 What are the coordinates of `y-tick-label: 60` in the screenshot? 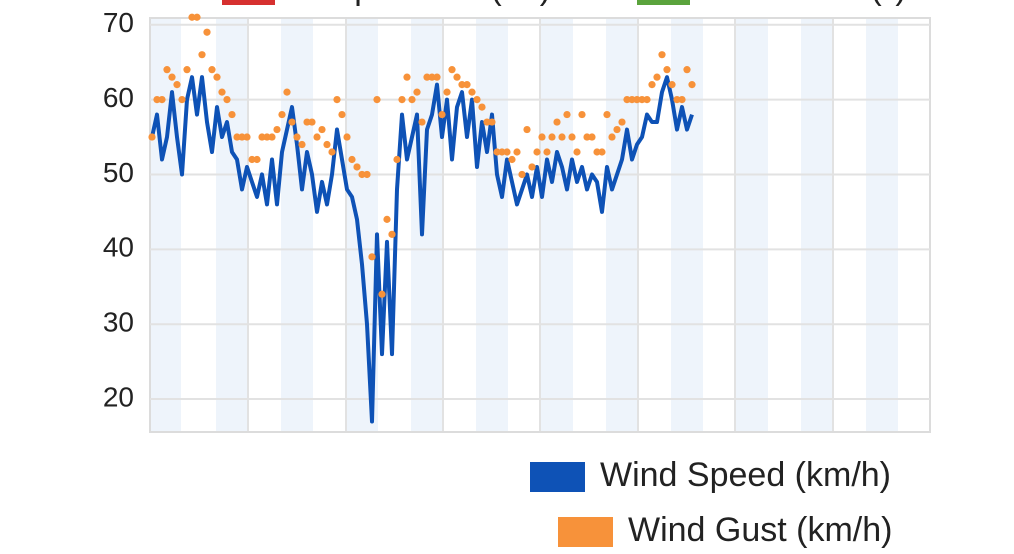 It's located at (118, 97).